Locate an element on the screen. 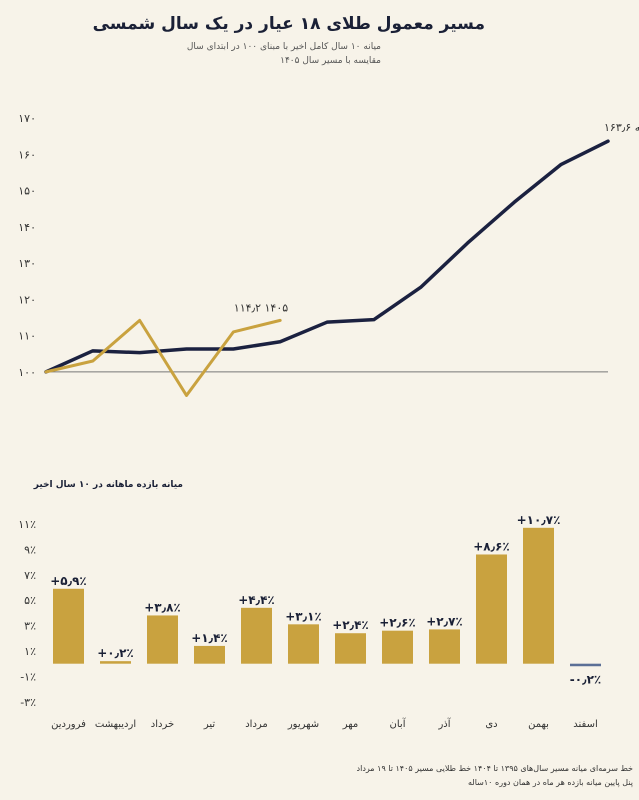  bar-y-tick-label: ۹٪ is located at coordinates (30, 549).